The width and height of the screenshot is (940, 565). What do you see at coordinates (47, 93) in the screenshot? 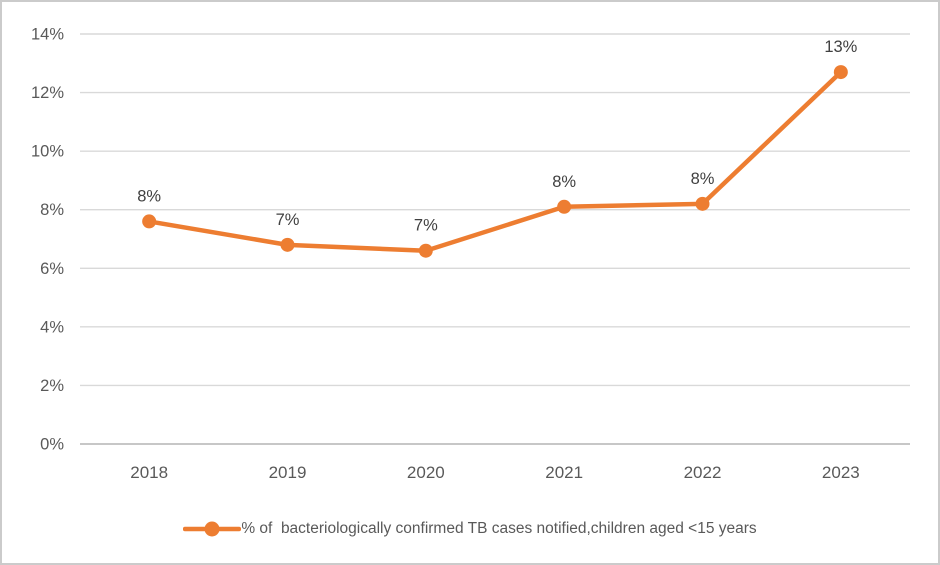
I see `y-tick-label: 12%` at bounding box center [47, 93].